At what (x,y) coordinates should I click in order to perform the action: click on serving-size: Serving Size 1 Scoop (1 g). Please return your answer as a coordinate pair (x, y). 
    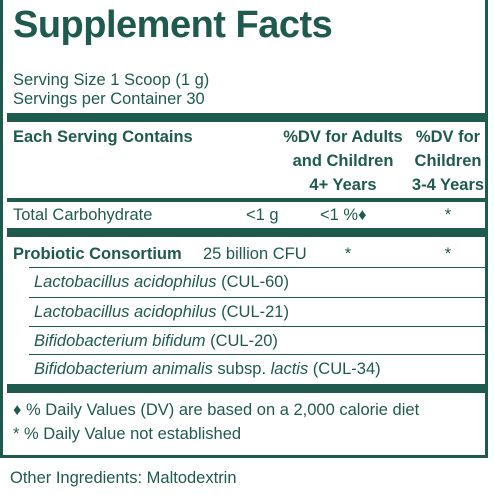
    Looking at the image, I should click on (111, 80).